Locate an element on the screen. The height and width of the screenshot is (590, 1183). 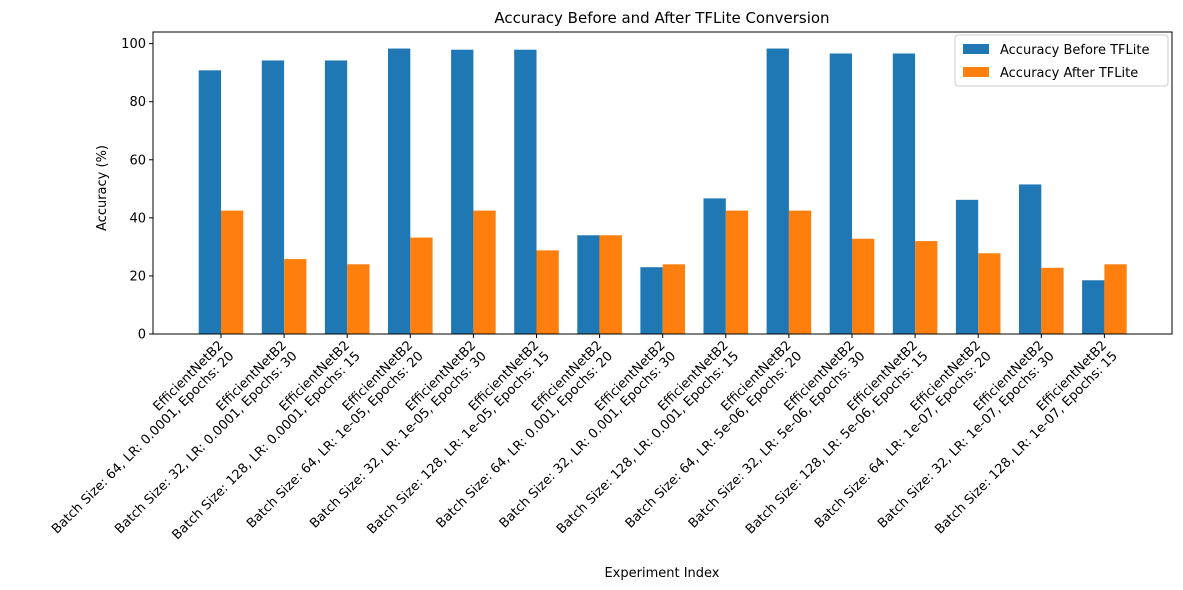
y-axis-label: Accuracy (%) is located at coordinates (102, 188).